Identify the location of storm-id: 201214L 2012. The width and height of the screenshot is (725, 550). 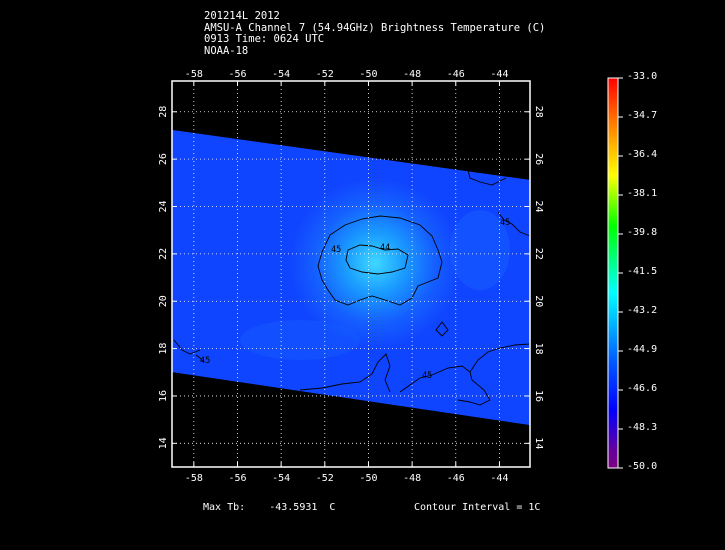
(242, 16).